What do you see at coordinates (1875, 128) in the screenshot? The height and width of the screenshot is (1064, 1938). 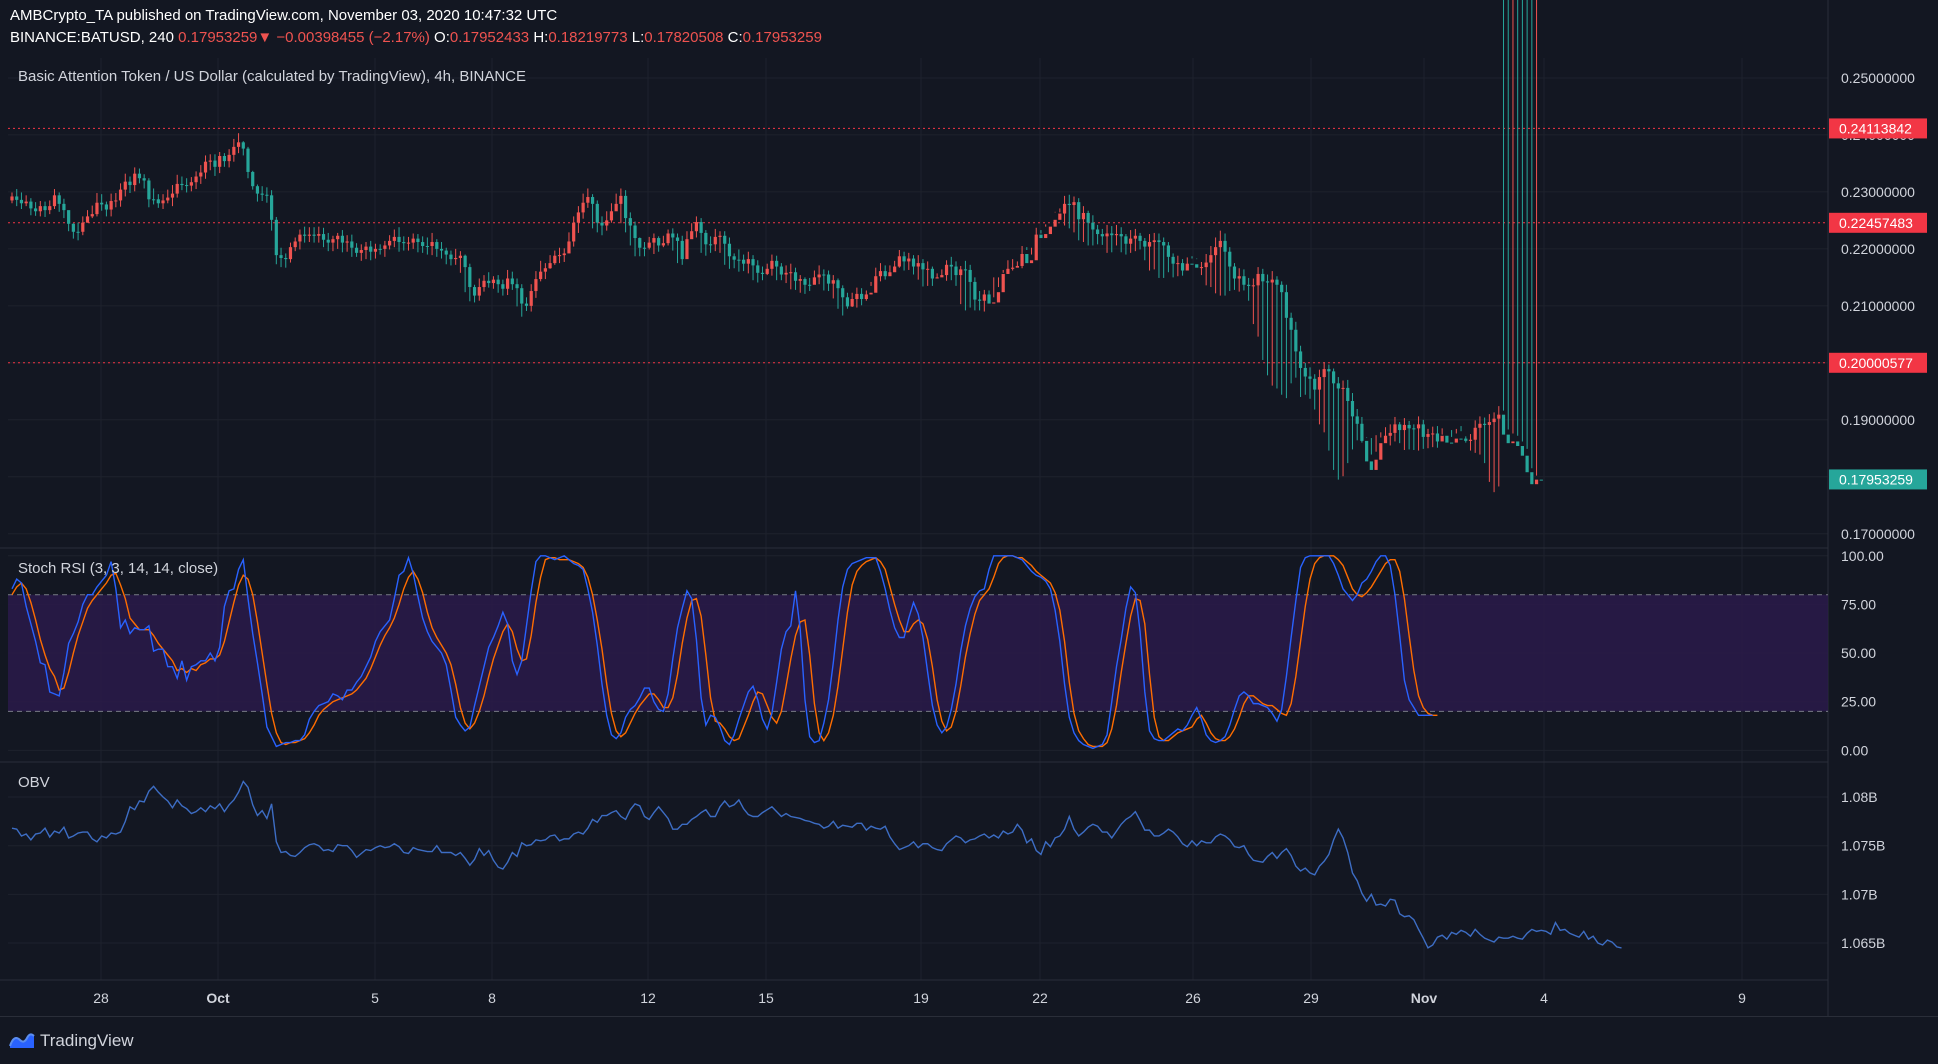 I see `price-level-badge-text-0: 0.24113842` at bounding box center [1875, 128].